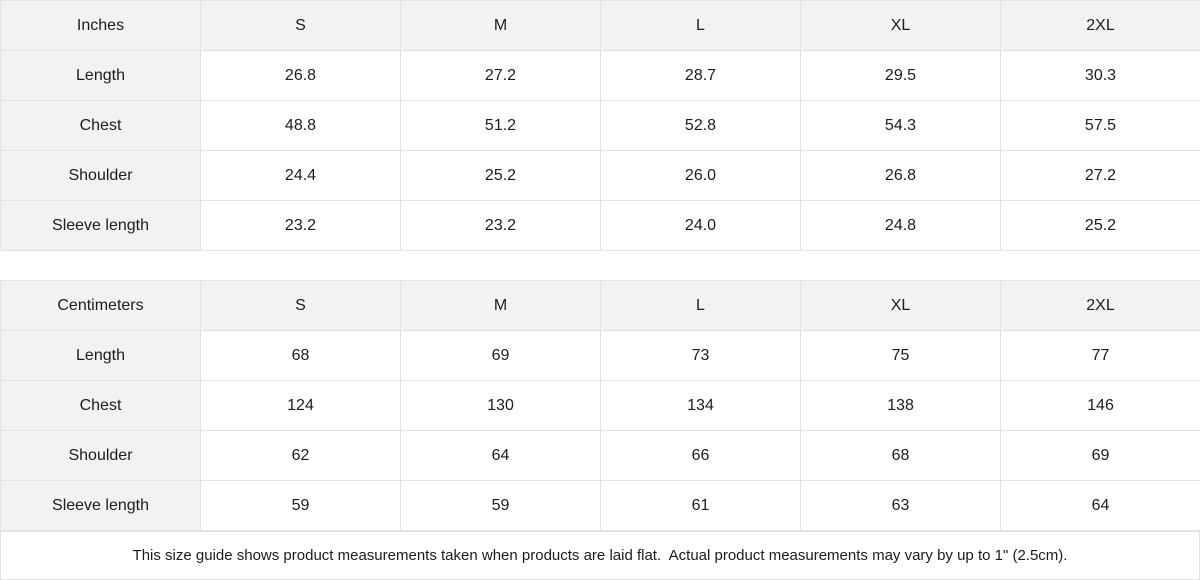 The width and height of the screenshot is (1200, 580). I want to click on table-row: Sleeve length 23.2 23.2 24.0 24.8 25.2, so click(600, 225).